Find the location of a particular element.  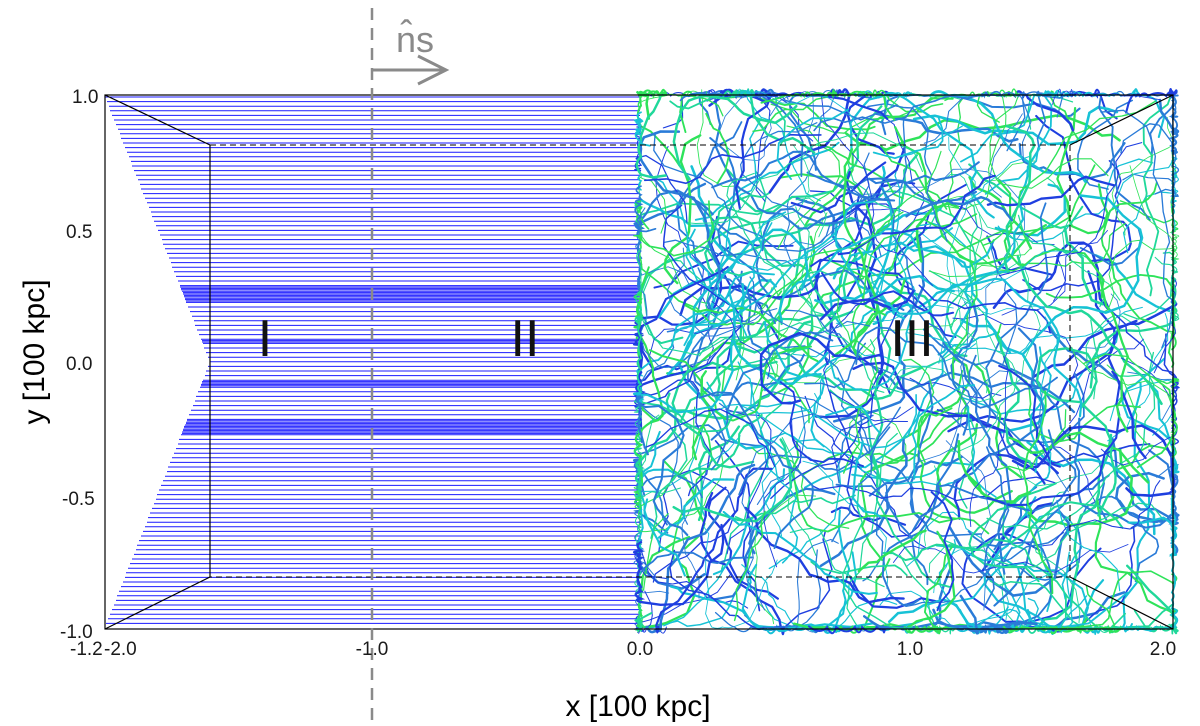

x-tick-label: -2.0 is located at coordinates (120, 649).